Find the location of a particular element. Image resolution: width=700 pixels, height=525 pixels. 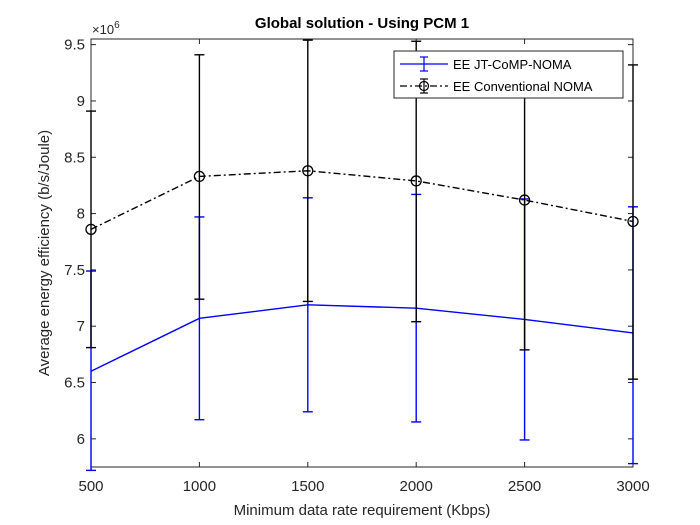

y-axis-multiplier: ×10⁶ is located at coordinates (106, 28).